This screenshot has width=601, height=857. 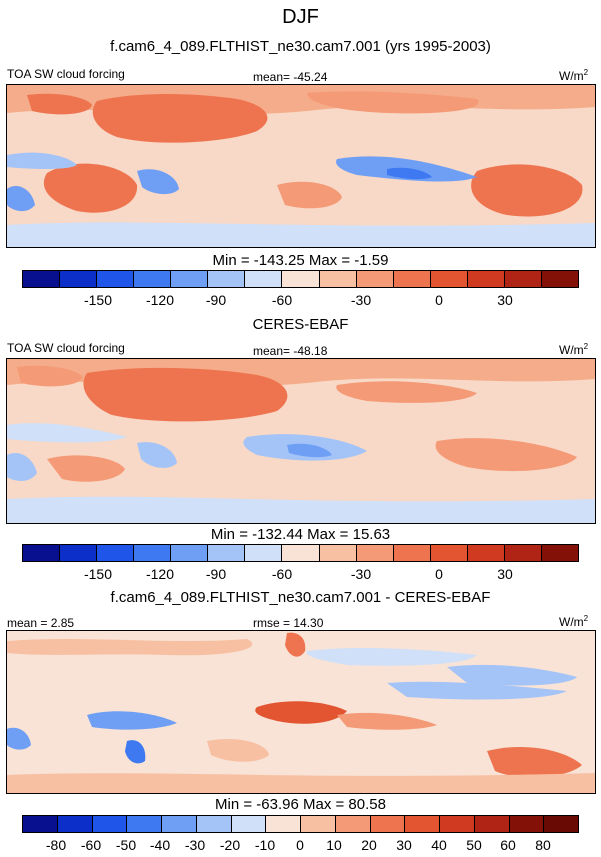 I want to click on panel3-atl-cool, so click(x=132, y=720).